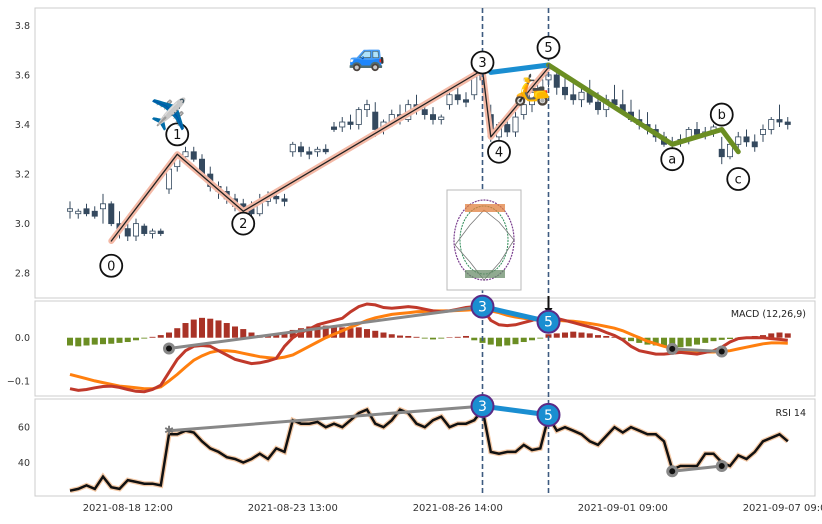  I want to click on x-tick-label: 2021-08-18 12:00, so click(128, 508).